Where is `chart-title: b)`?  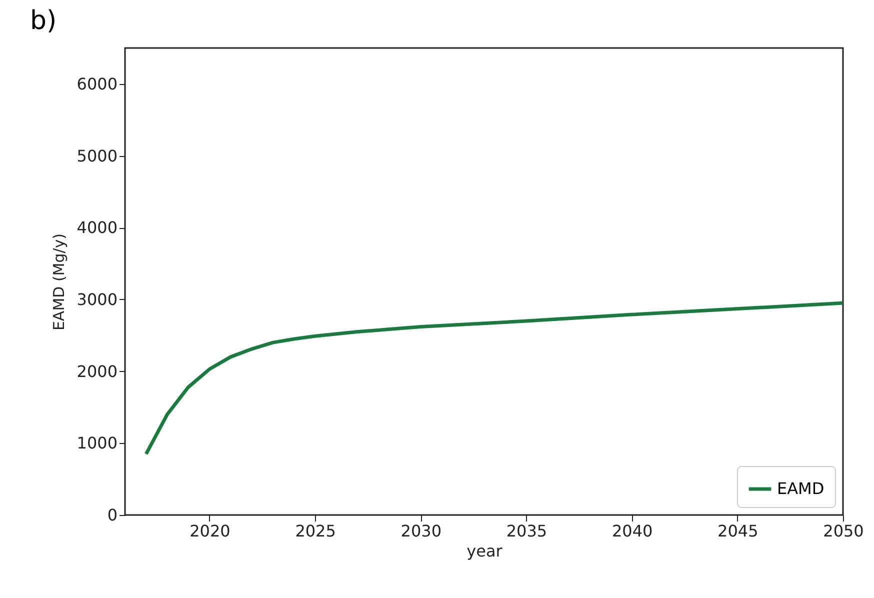
chart-title: b) is located at coordinates (43, 21).